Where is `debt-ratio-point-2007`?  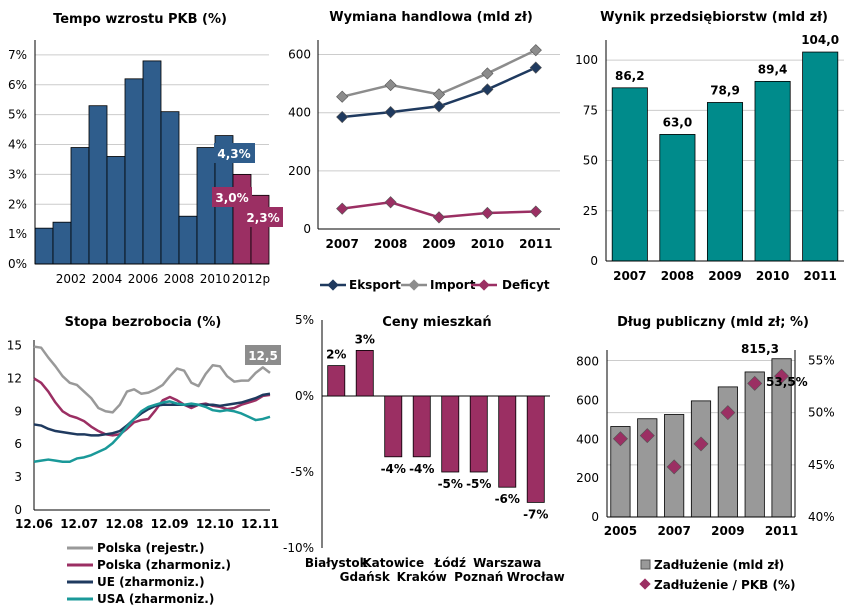 debt-ratio-point-2007 is located at coordinates (674, 467).